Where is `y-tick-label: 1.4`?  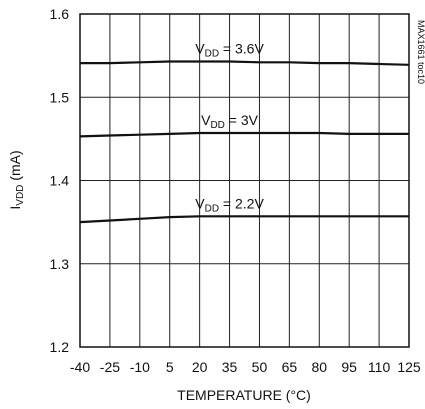
y-tick-label: 1.4 is located at coordinates (60, 181).